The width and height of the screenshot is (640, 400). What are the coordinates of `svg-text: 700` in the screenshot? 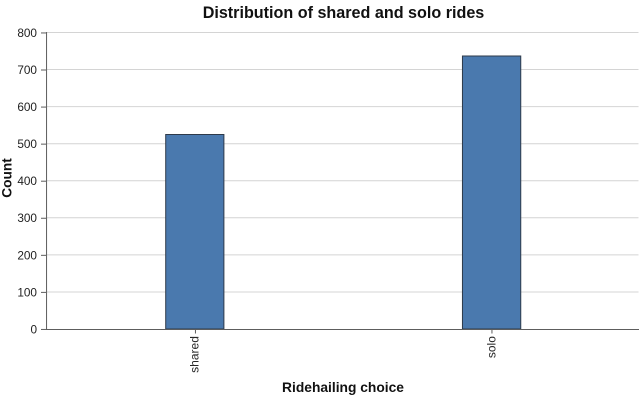 It's located at (27, 70).